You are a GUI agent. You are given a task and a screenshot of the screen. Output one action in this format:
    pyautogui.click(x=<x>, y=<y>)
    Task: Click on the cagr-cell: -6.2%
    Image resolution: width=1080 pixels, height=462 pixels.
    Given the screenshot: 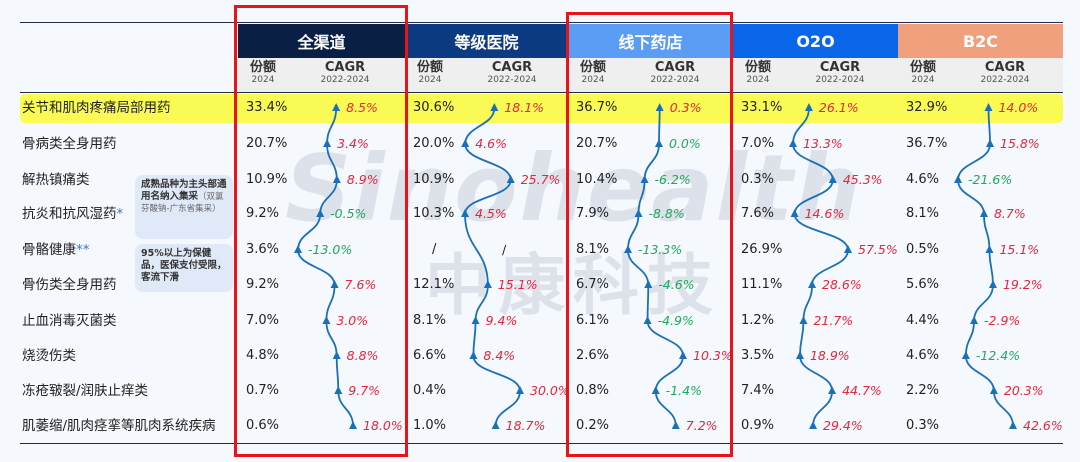 What is the action you would take?
    pyautogui.click(x=672, y=179)
    